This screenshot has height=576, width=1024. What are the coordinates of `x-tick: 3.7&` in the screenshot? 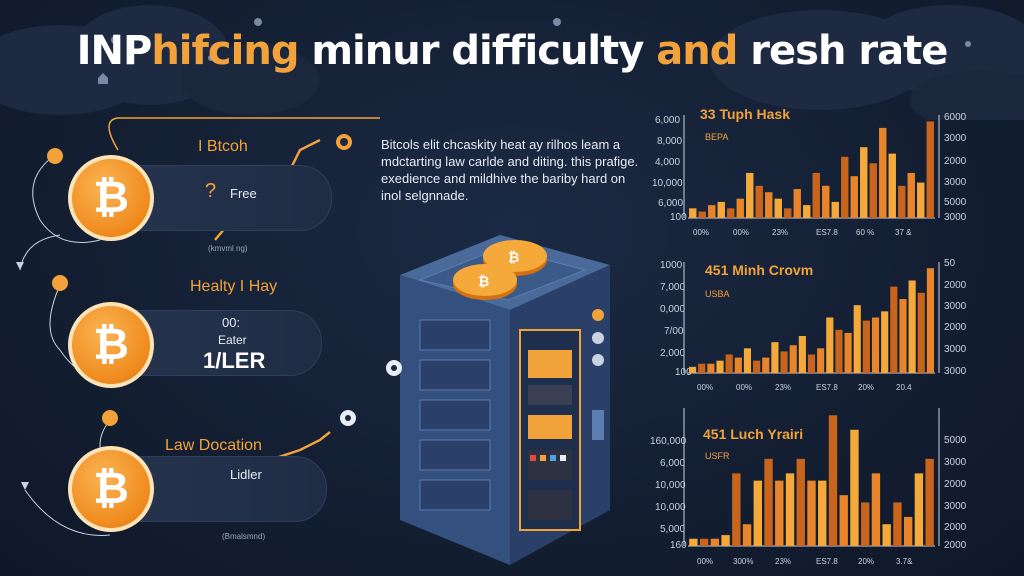 It's located at (904, 561).